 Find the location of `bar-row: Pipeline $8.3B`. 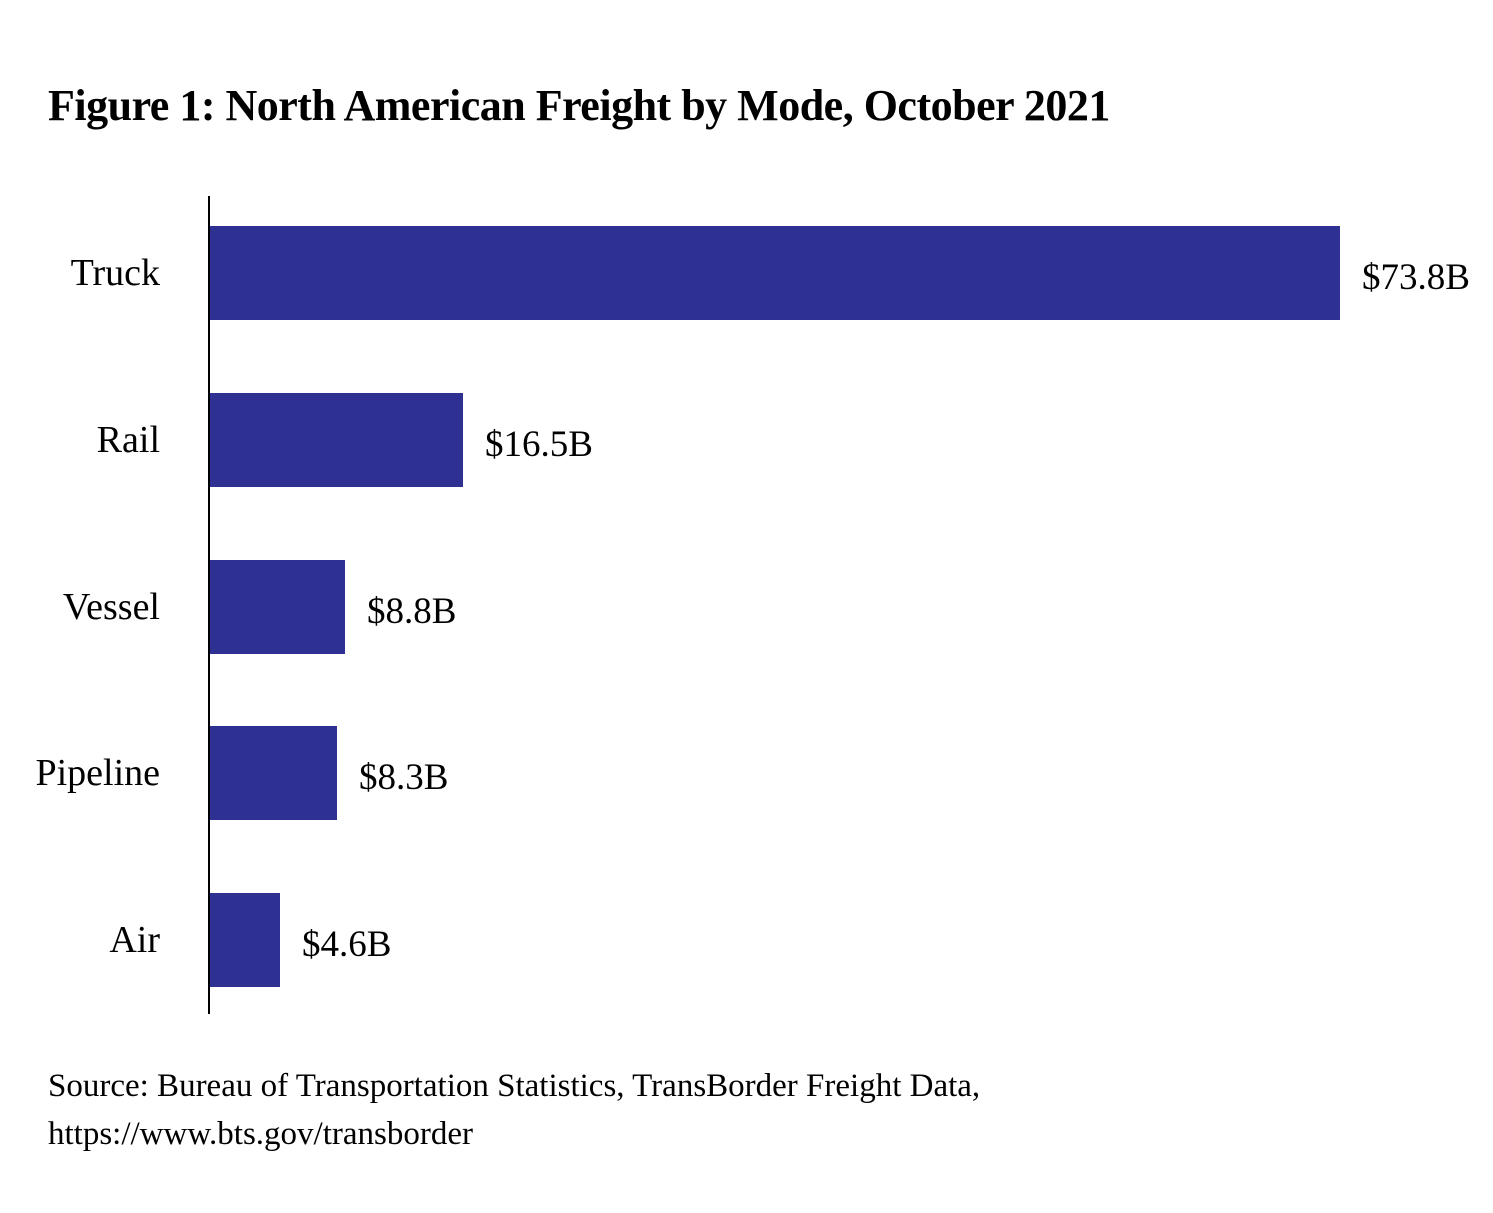

bar-row: Pipeline $8.3B is located at coordinates (746, 773).